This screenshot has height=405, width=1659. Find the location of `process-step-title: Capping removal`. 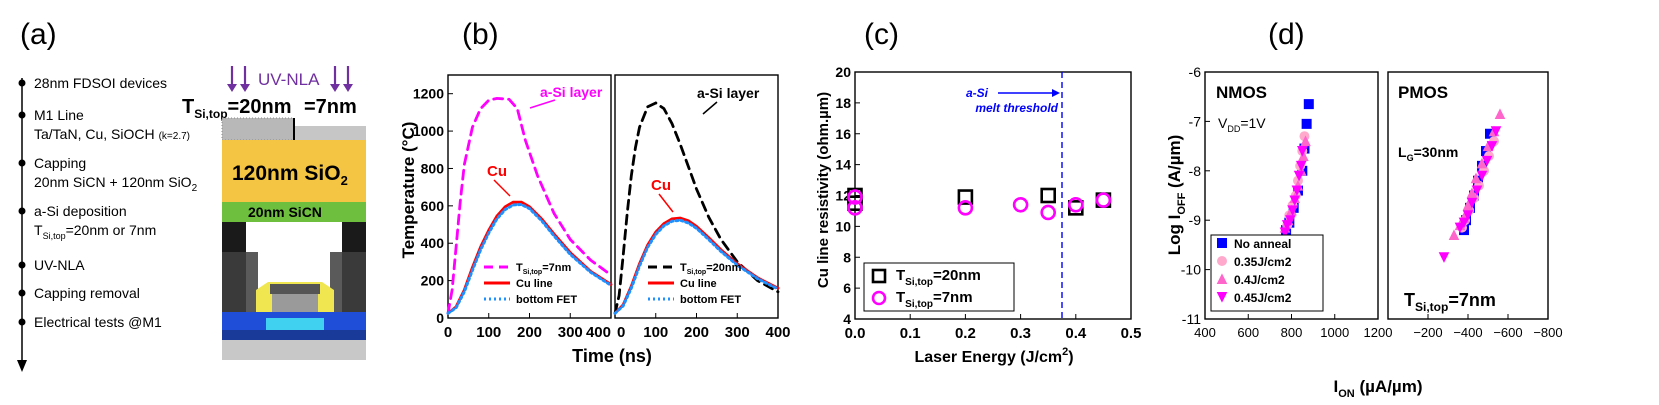

process-step-title: Capping removal is located at coordinates (87, 293).